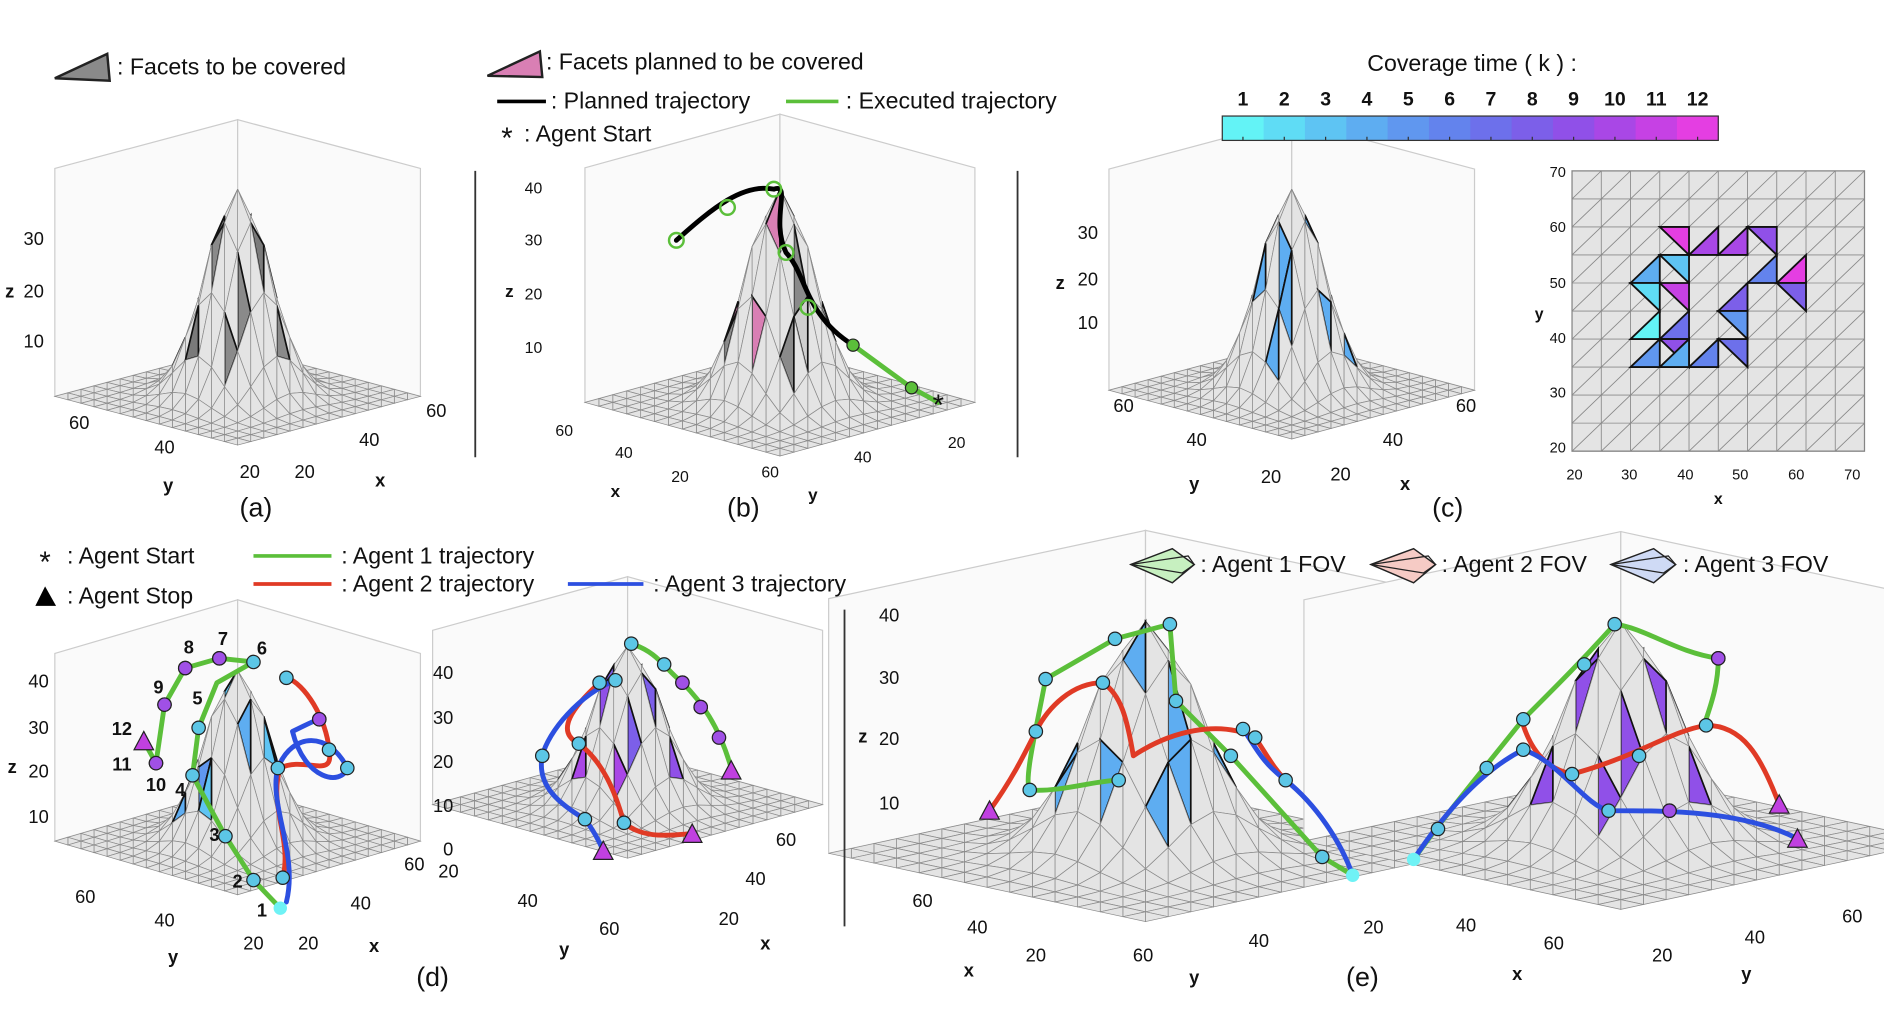 The width and height of the screenshot is (1884, 1012). Describe the element at coordinates (256, 508) in the screenshot. I see `axis-label: (a)` at that location.